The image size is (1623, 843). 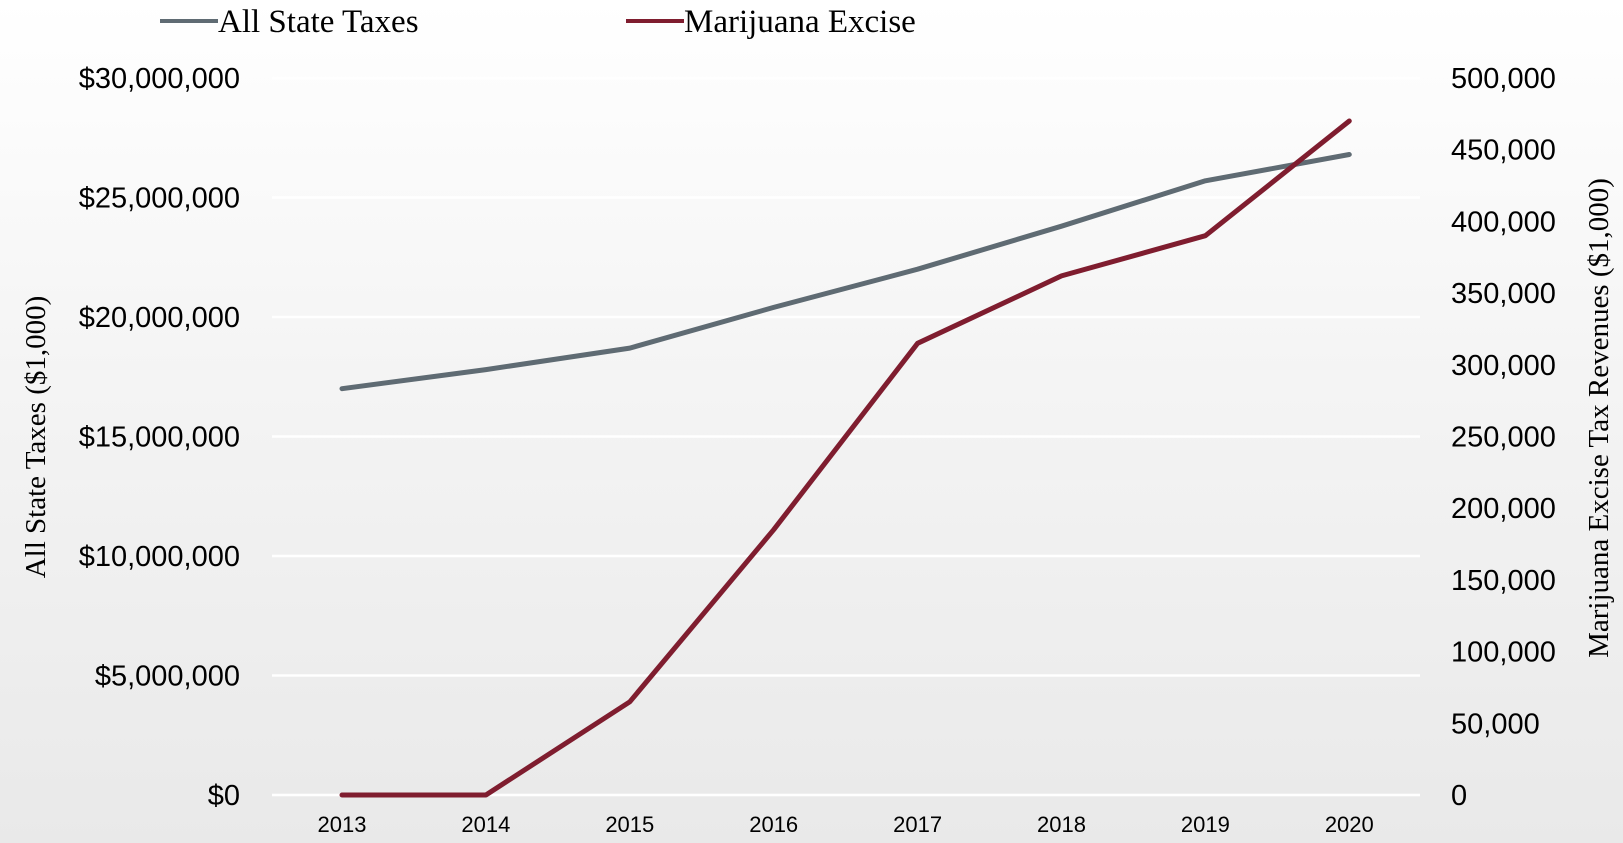 I want to click on right-tick-label: 400,000, so click(x=1503, y=222).